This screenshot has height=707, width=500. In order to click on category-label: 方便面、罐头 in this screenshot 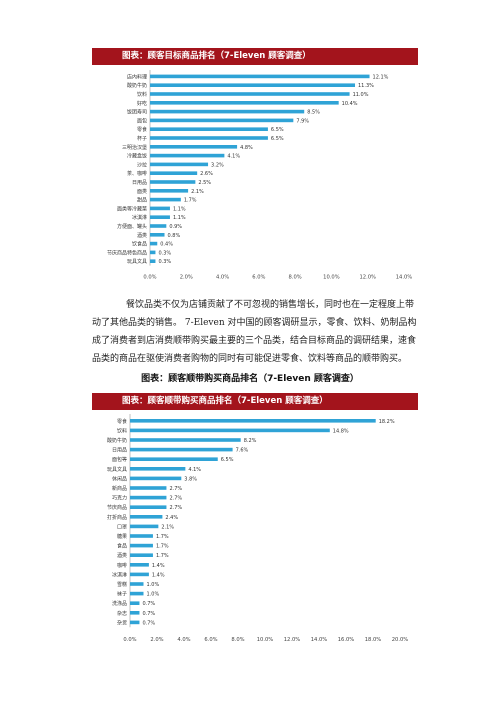, I will do `click(132, 226)`.